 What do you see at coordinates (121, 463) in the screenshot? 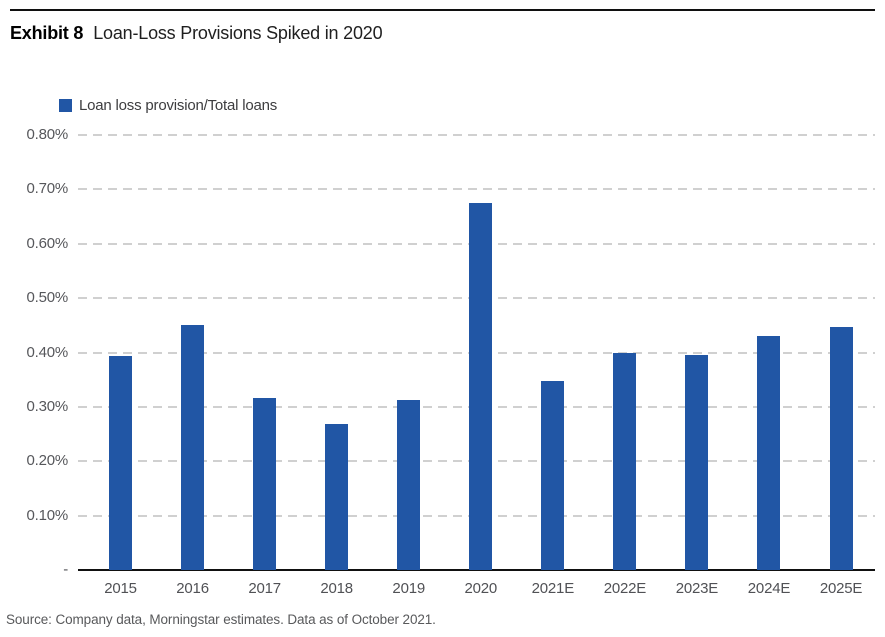
I see `bar-2015` at bounding box center [121, 463].